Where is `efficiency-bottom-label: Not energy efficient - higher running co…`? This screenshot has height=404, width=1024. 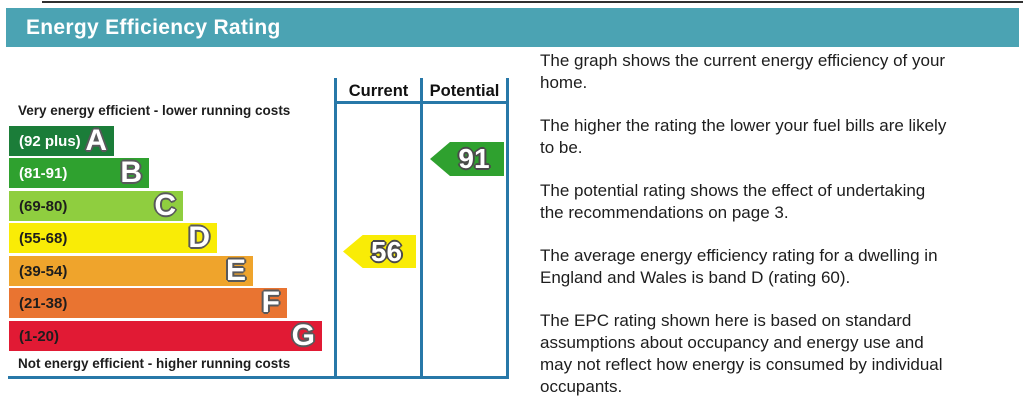 efficiency-bottom-label: Not energy efficient - higher running co… is located at coordinates (154, 363).